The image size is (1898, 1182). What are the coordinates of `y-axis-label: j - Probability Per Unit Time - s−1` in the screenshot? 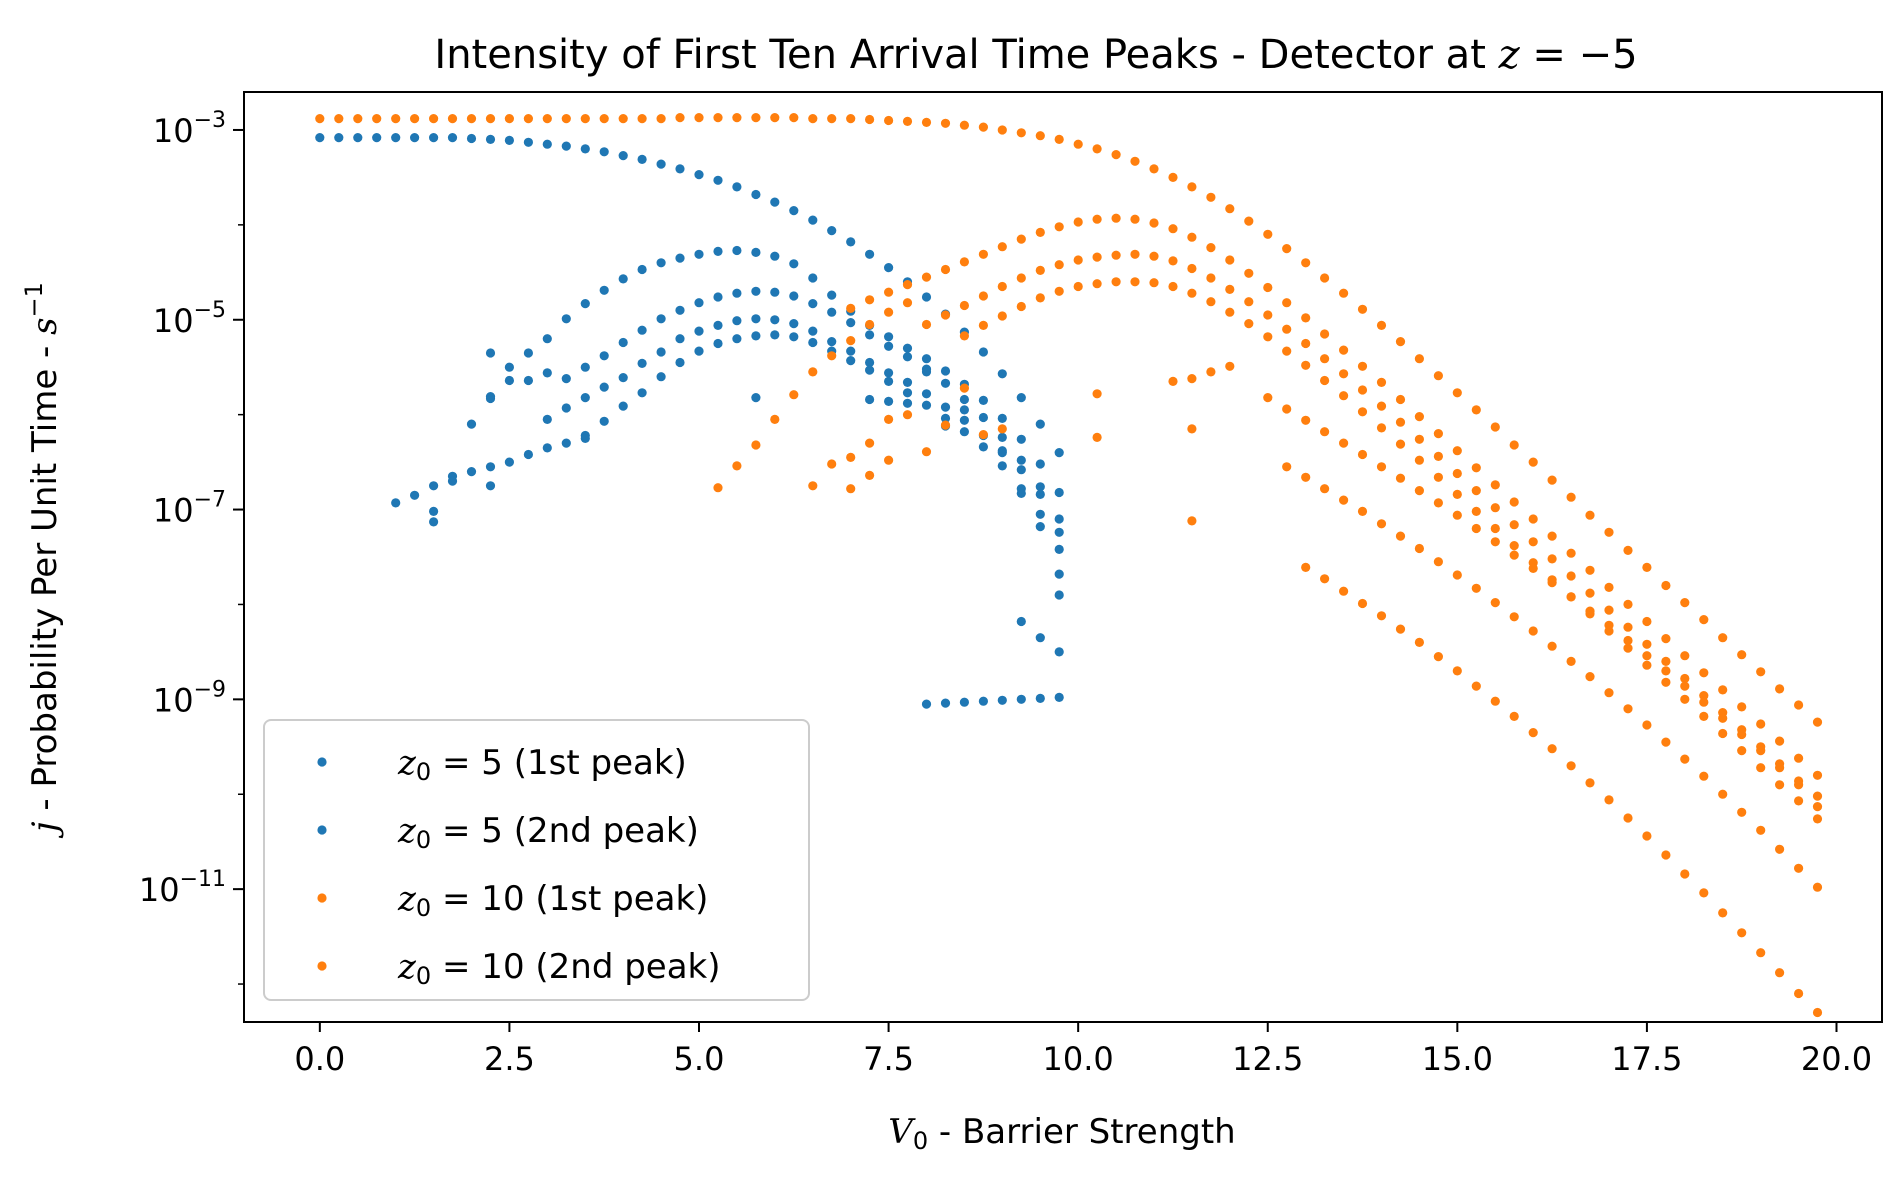 It's located at (42, 560).